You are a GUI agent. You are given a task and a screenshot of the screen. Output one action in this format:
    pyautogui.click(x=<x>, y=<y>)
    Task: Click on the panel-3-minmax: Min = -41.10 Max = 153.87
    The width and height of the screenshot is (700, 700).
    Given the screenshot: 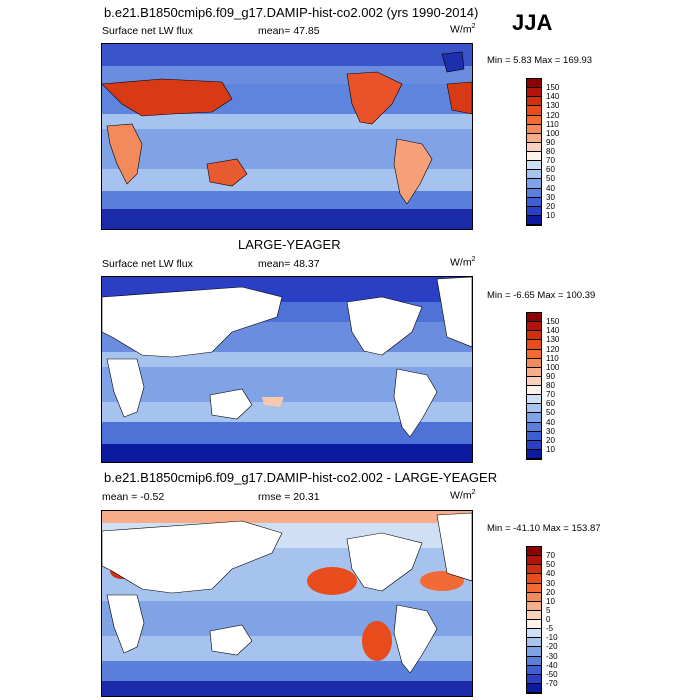 What is the action you would take?
    pyautogui.click(x=544, y=528)
    